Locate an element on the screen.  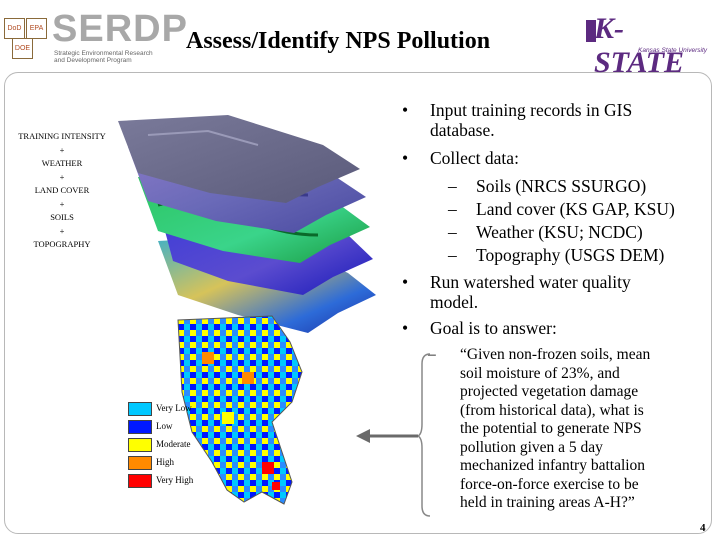
serdp-subtitle-line: Strategic Environmental Research is located at coordinates (103, 53).